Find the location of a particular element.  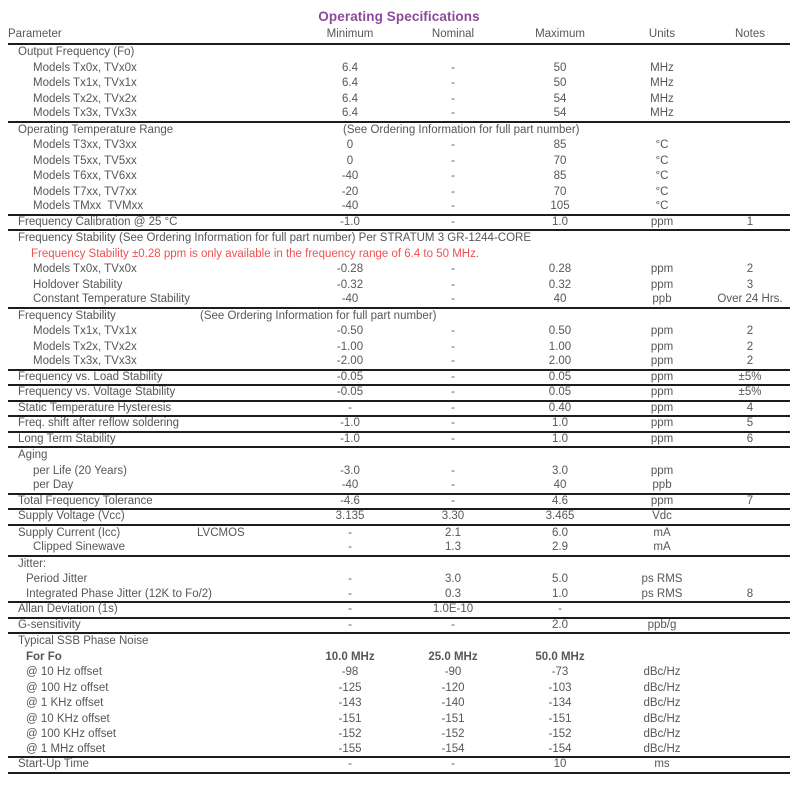

nominal-value: 2.1 is located at coordinates (453, 532).